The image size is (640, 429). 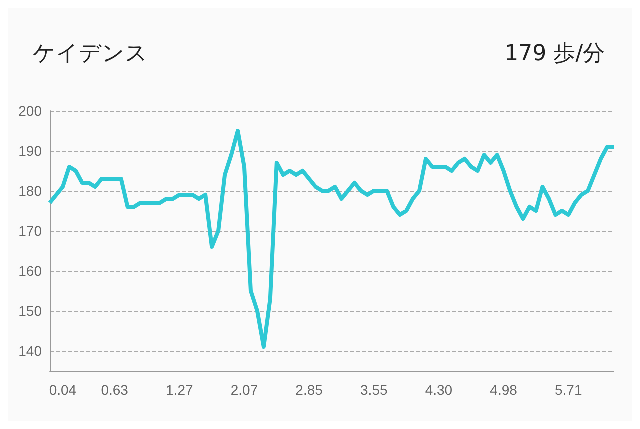 I want to click on x-tick-label: 4.30, so click(x=439, y=390).